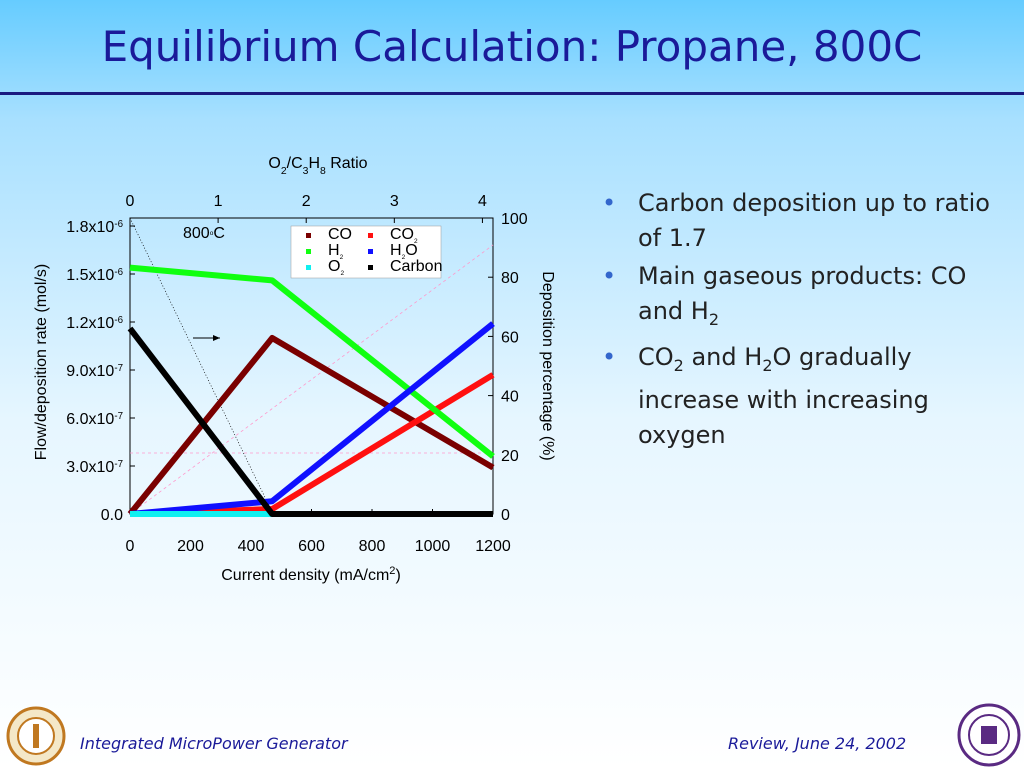  Describe the element at coordinates (295, 163) in the screenshot. I see `text-run: /C` at that location.